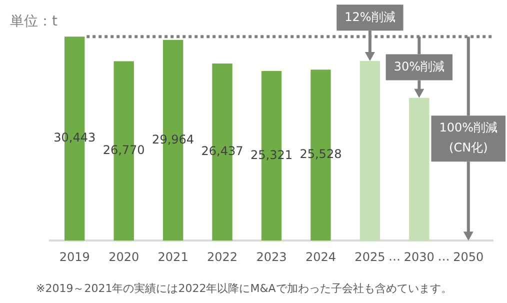 The height and width of the screenshot is (303, 507). I want to click on y-axis-title: 単位：t, so click(34, 22).